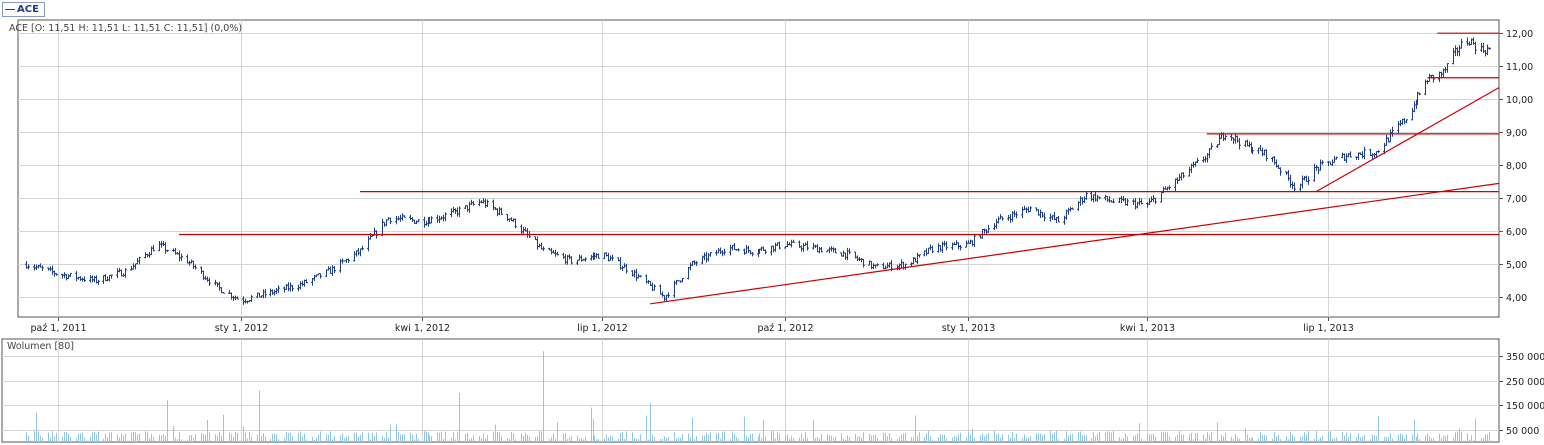 The image size is (1544, 445). What do you see at coordinates (1407, 140) in the screenshot?
I see `trend-line` at bounding box center [1407, 140].